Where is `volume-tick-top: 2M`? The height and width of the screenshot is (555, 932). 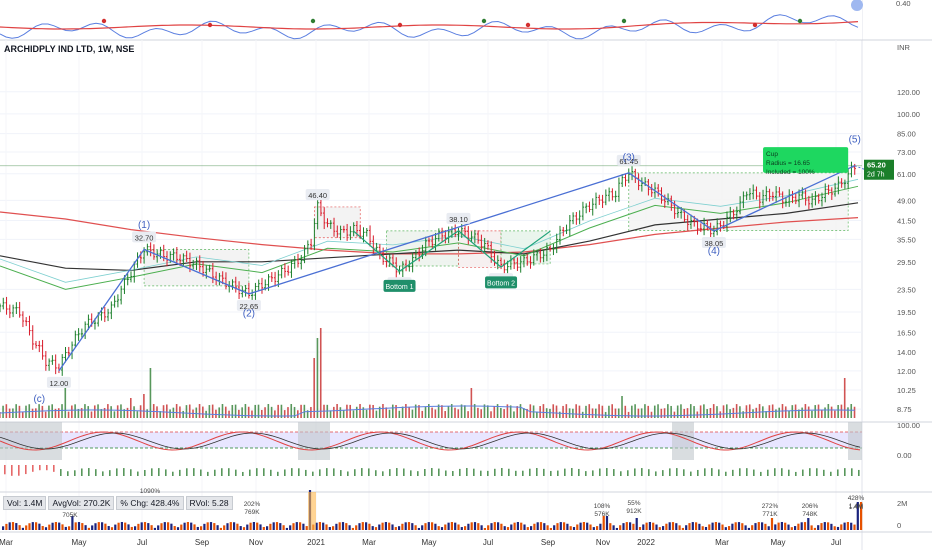
volume-tick-top: 2M is located at coordinates (902, 503).